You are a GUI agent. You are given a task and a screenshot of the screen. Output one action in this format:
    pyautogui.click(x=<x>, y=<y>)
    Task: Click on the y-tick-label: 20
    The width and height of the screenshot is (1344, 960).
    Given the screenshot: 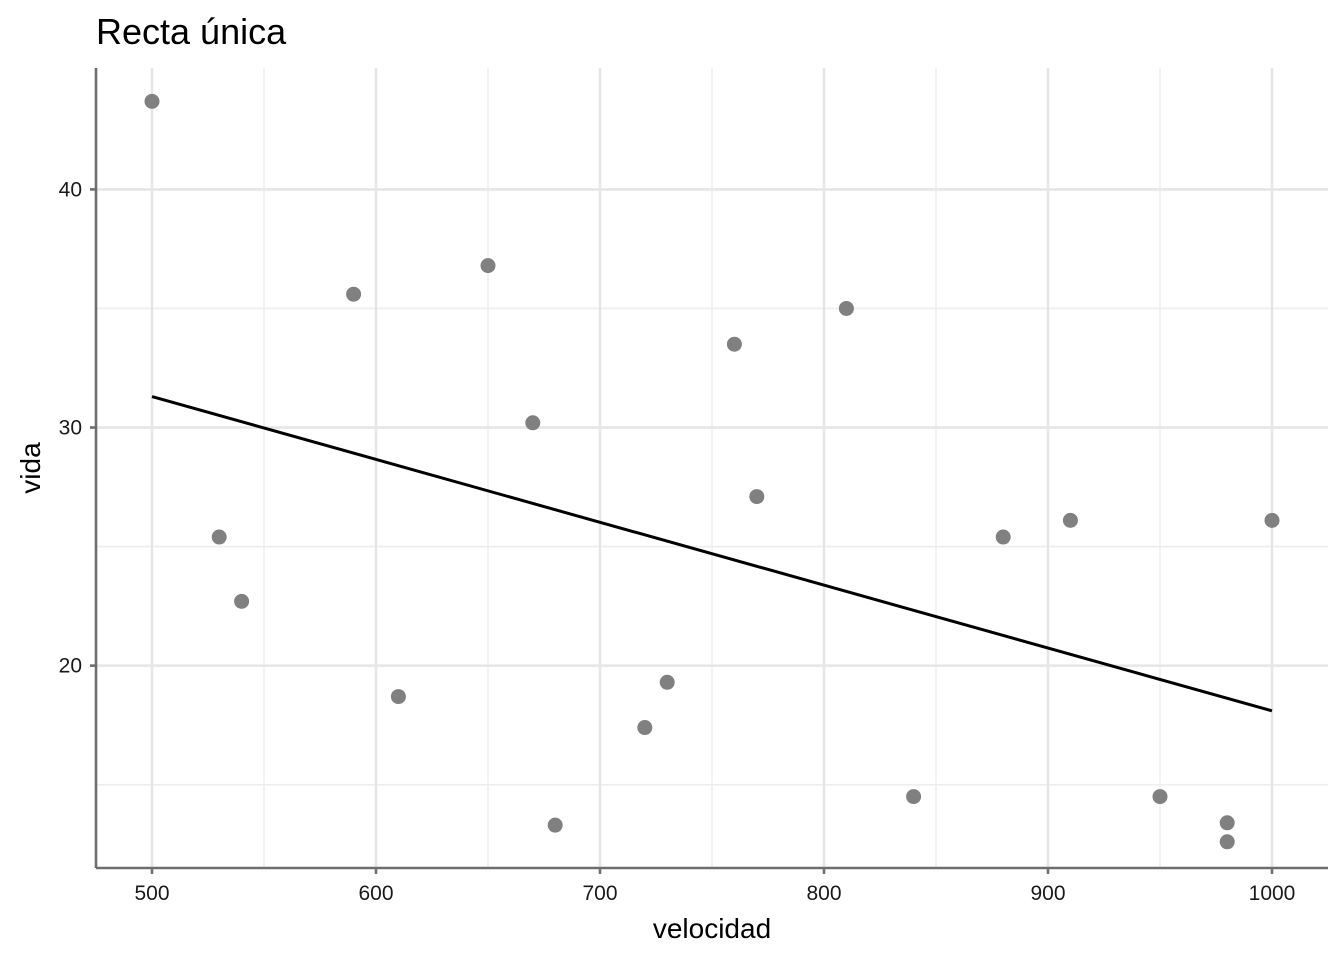 What is the action you would take?
    pyautogui.click(x=70, y=666)
    